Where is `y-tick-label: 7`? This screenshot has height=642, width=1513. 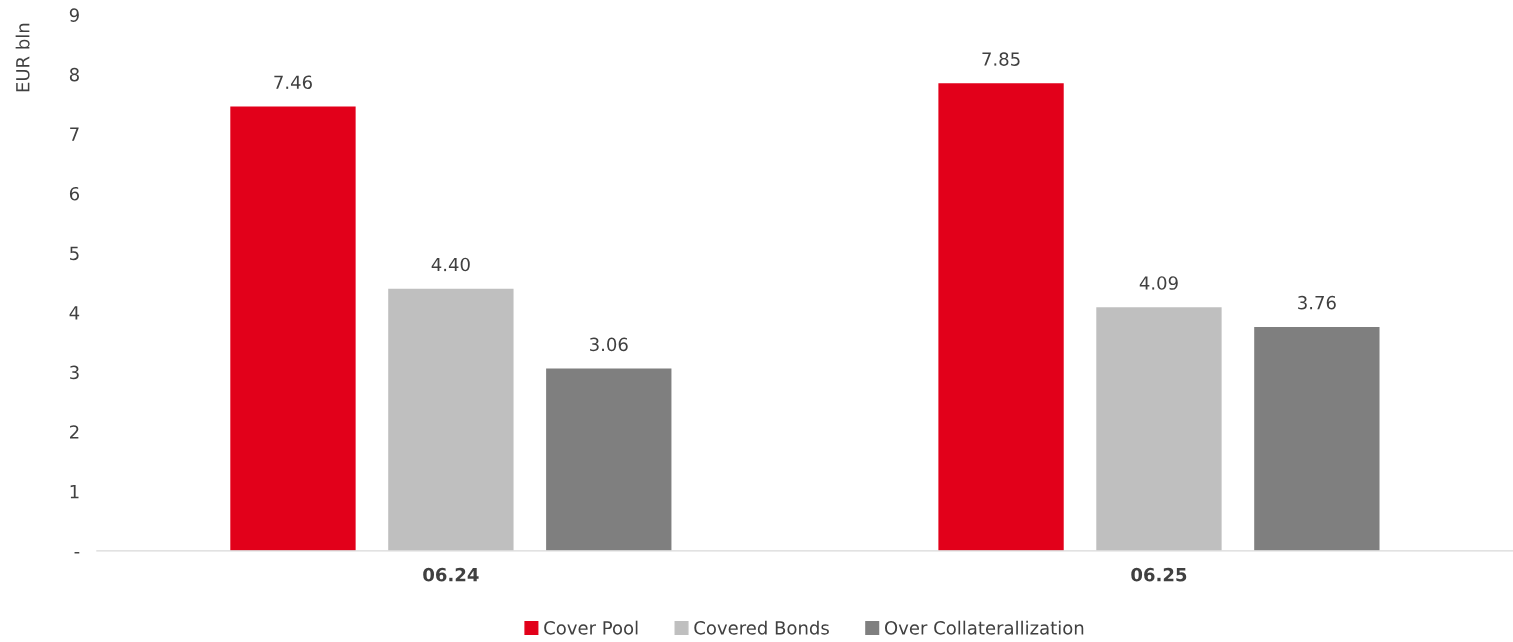
y-tick-label: 7 is located at coordinates (74, 134).